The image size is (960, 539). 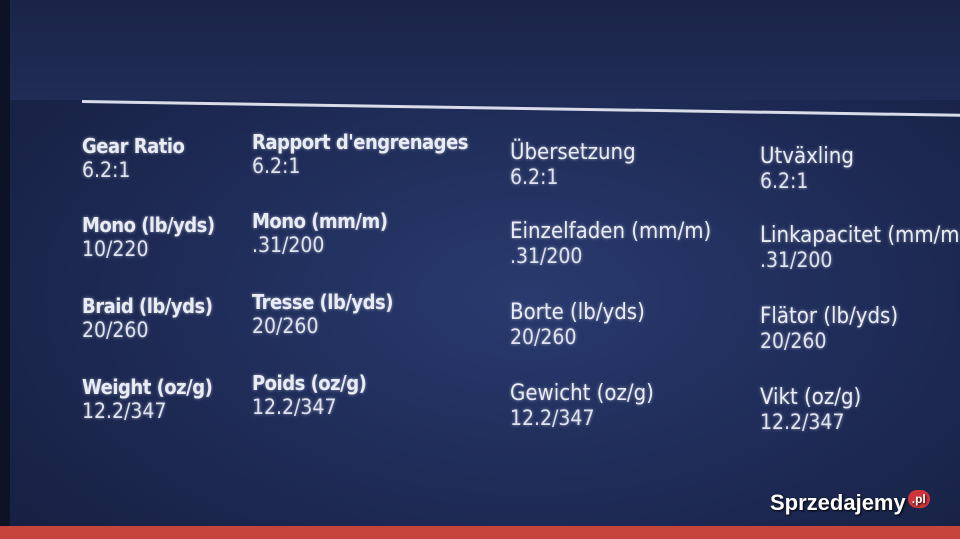 I want to click on spec-item: Flätor (lb/yds) 20/260, so click(x=829, y=328).